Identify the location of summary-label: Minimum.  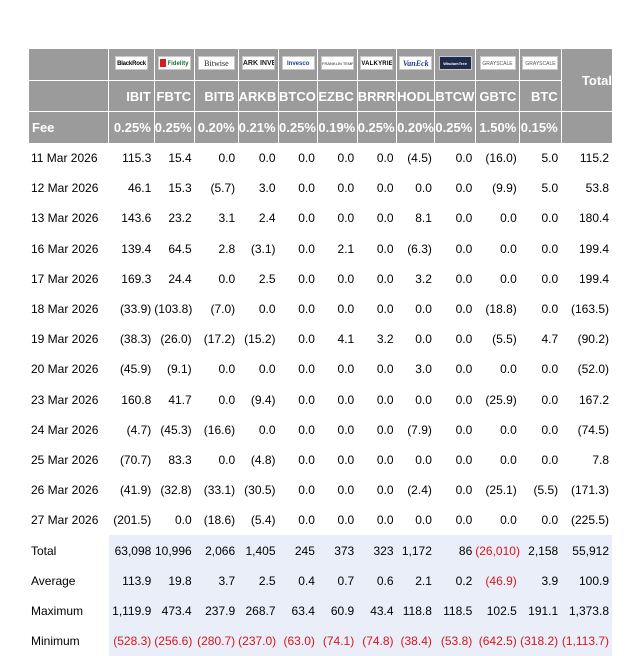
(69, 641).